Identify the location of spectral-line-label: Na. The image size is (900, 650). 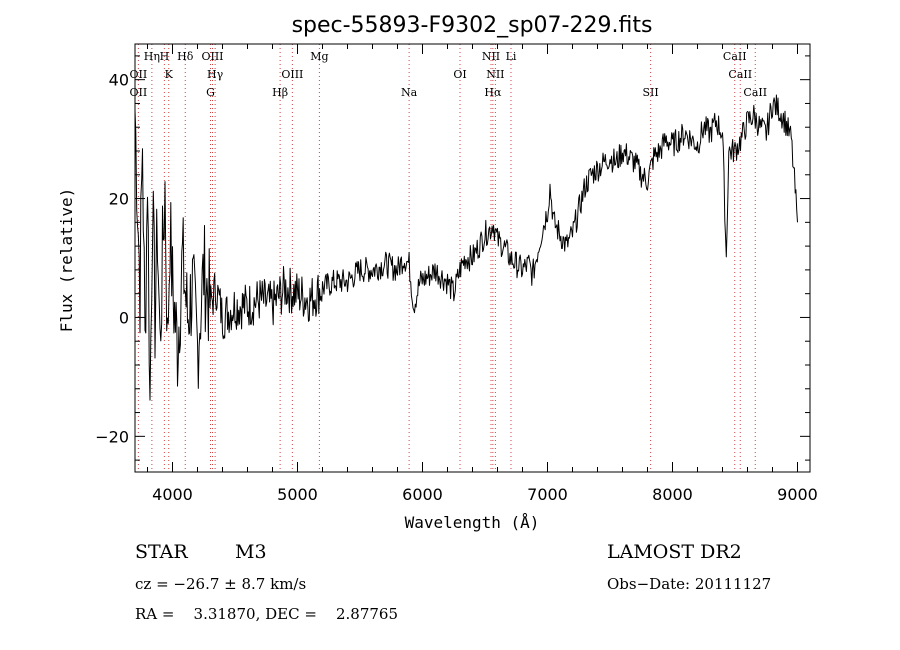
(409, 92).